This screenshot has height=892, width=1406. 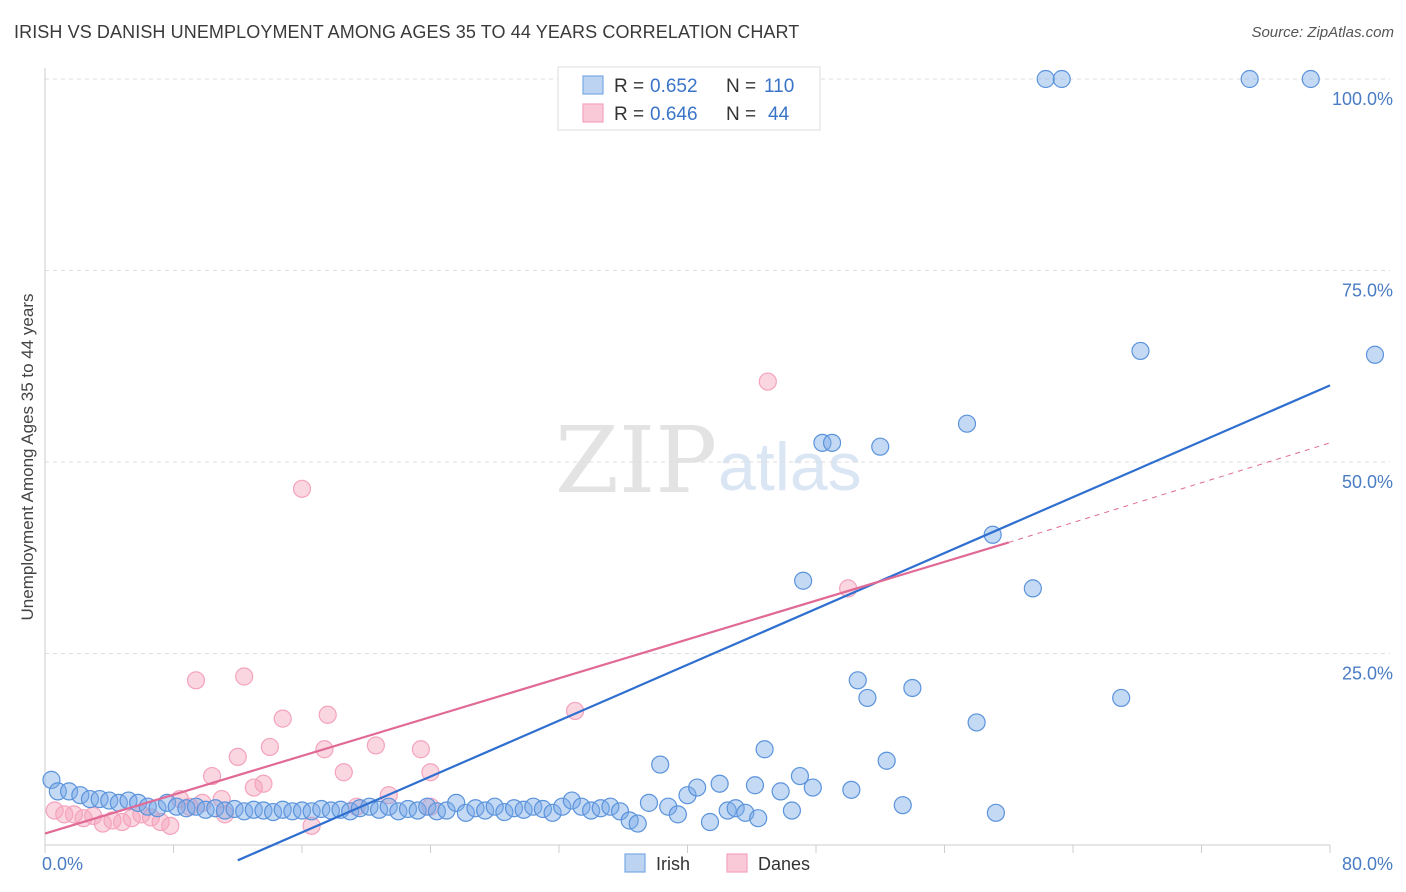 What do you see at coordinates (674, 86) in the screenshot?
I see `legend-irish-r-value: 0.652` at bounding box center [674, 86].